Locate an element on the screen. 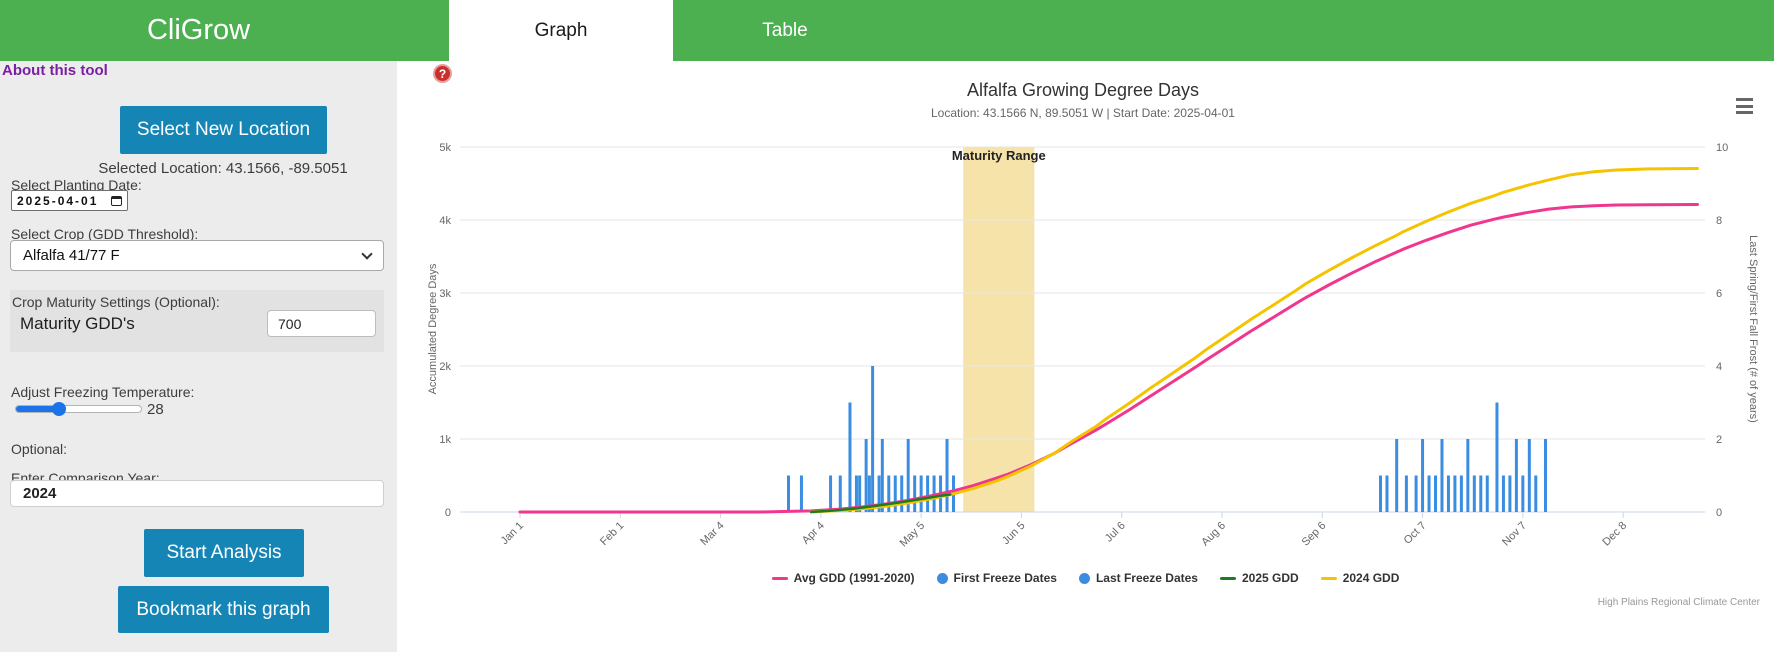 Image resolution: width=1774 pixels, height=652 pixels. optional-label: Optional: is located at coordinates (39, 449).